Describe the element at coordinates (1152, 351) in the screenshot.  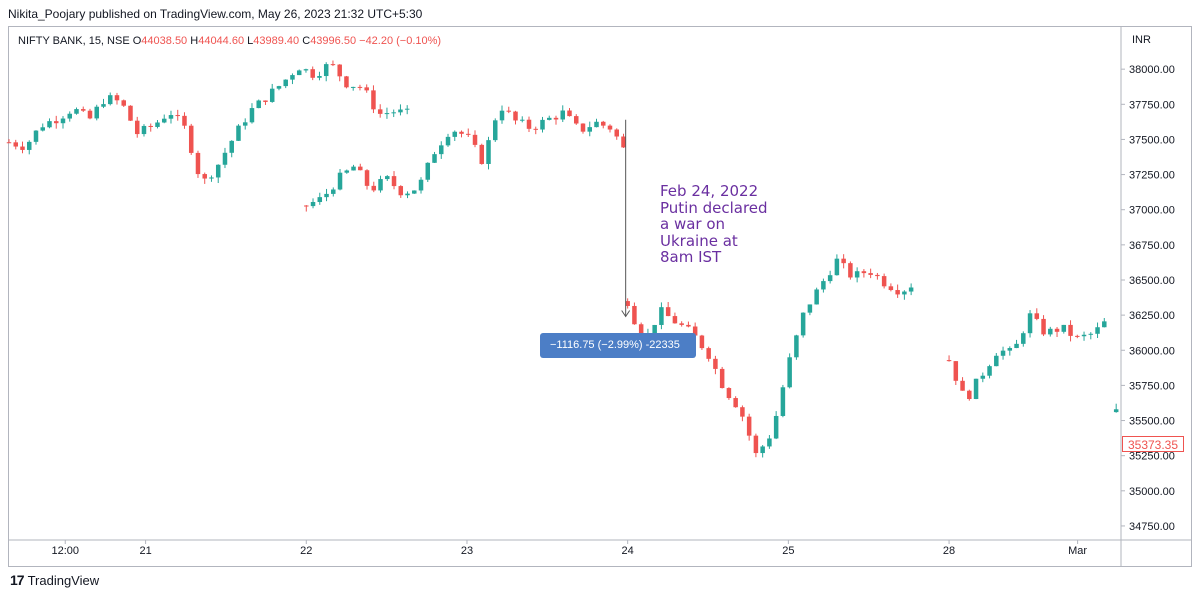
I see `price-tick-label: 36000.00` at that location.